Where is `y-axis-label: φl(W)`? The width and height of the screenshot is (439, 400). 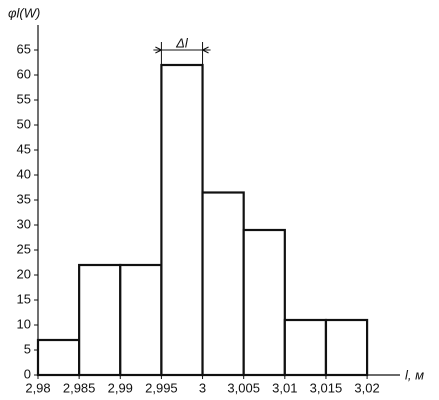 y-axis-label: φl(W) is located at coordinates (24, 12).